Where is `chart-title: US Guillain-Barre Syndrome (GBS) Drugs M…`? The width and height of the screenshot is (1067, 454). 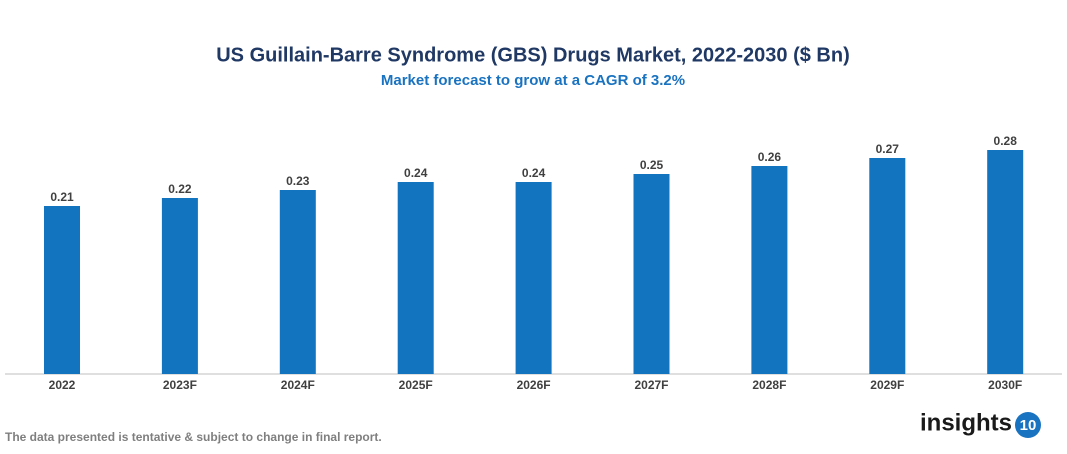 chart-title: US Guillain-Barre Syndrome (GBS) Drugs M… is located at coordinates (533, 55).